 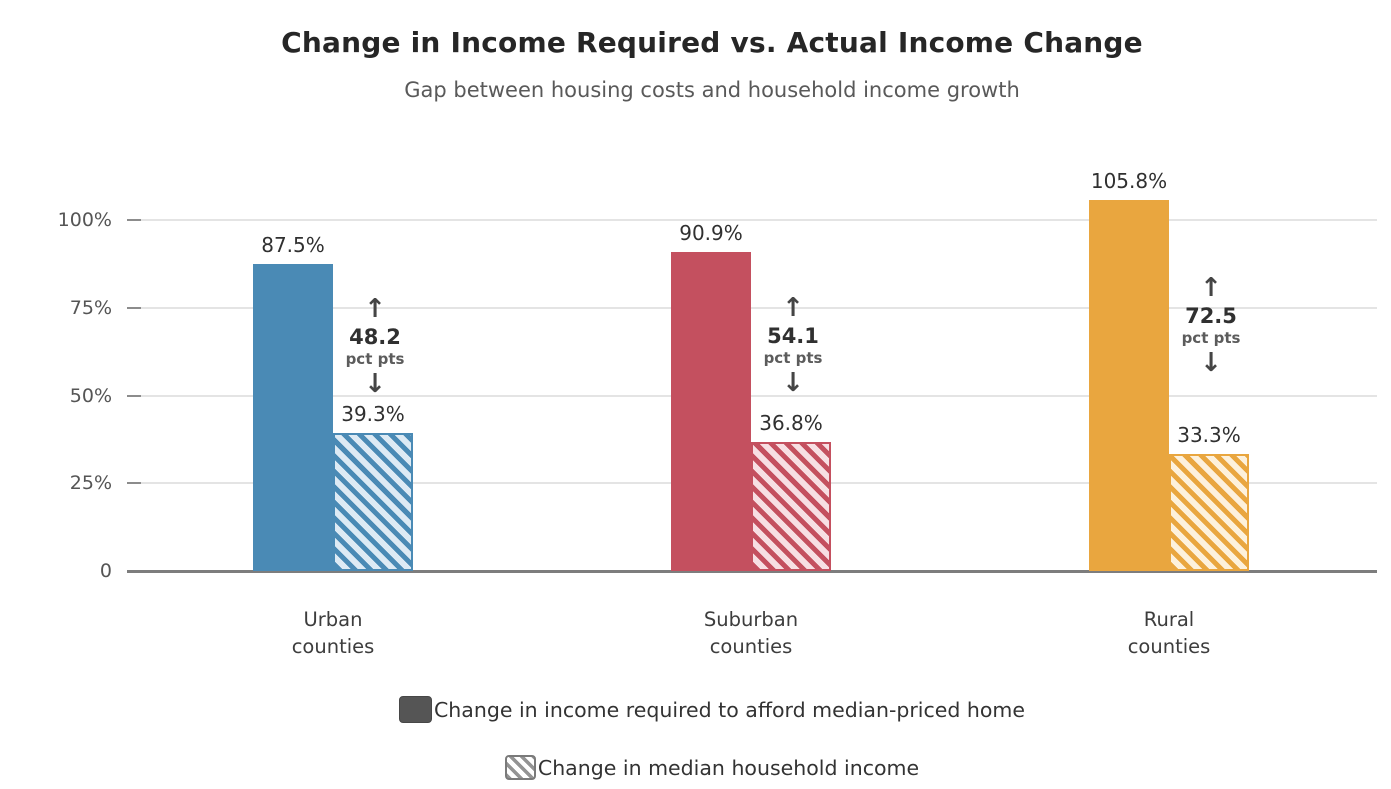 What do you see at coordinates (793, 335) in the screenshot?
I see `gap-value: 54.1` at bounding box center [793, 335].